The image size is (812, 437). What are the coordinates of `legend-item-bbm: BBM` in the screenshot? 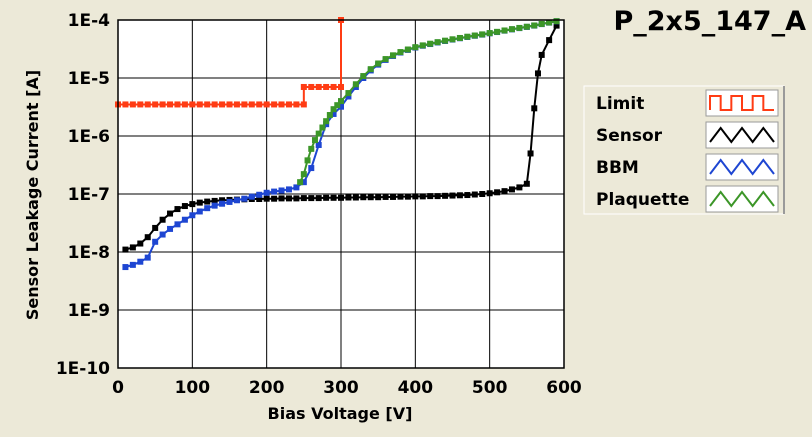 It's located at (687, 167).